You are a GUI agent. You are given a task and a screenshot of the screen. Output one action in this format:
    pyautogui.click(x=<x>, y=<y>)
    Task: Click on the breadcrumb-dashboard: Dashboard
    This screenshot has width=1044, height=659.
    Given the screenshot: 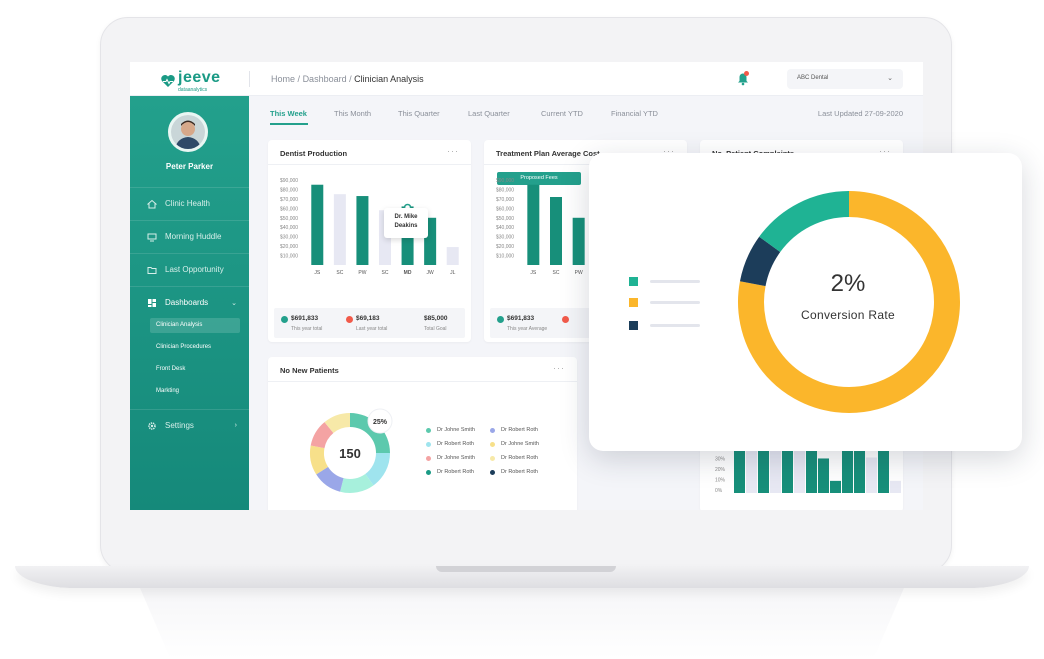 What is the action you would take?
    pyautogui.click(x=324, y=79)
    